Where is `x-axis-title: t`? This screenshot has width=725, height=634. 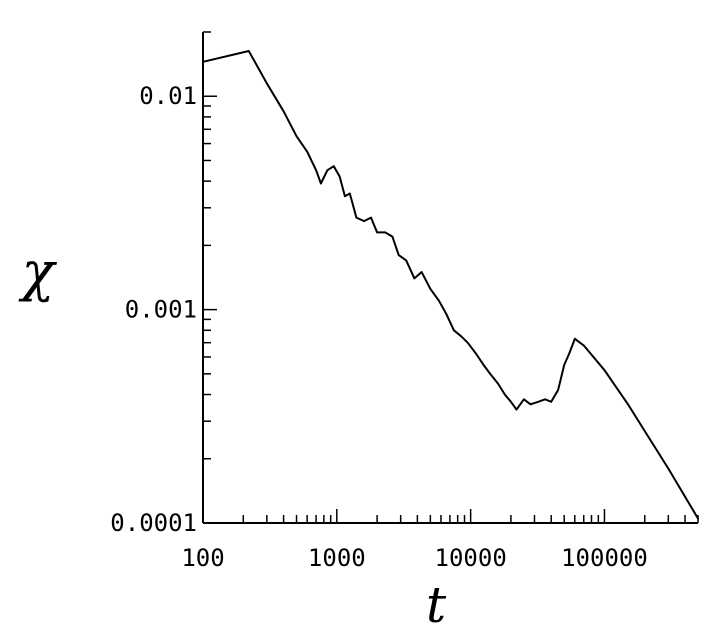
x-axis-title: t is located at coordinates (436, 605).